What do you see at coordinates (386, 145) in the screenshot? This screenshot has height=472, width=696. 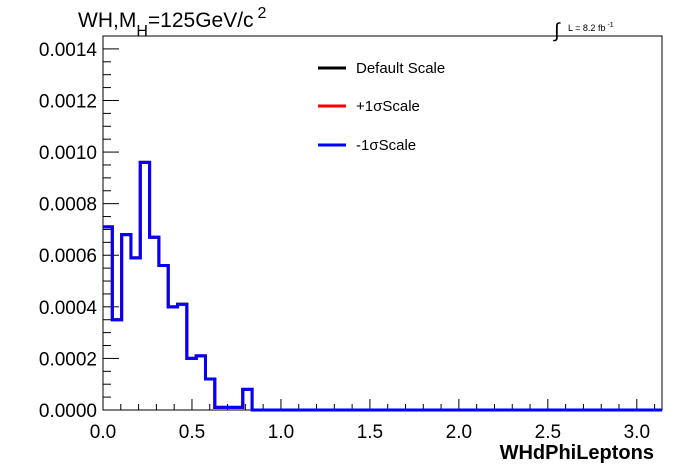 I see `legend-label-minus1sigma: -1σScale` at bounding box center [386, 145].